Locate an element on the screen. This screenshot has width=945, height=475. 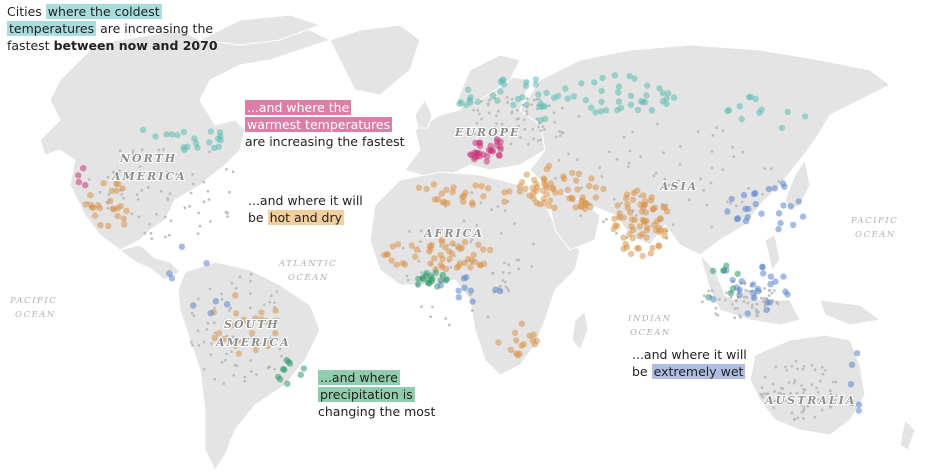
precip-post: changing the most is located at coordinates (377, 411).